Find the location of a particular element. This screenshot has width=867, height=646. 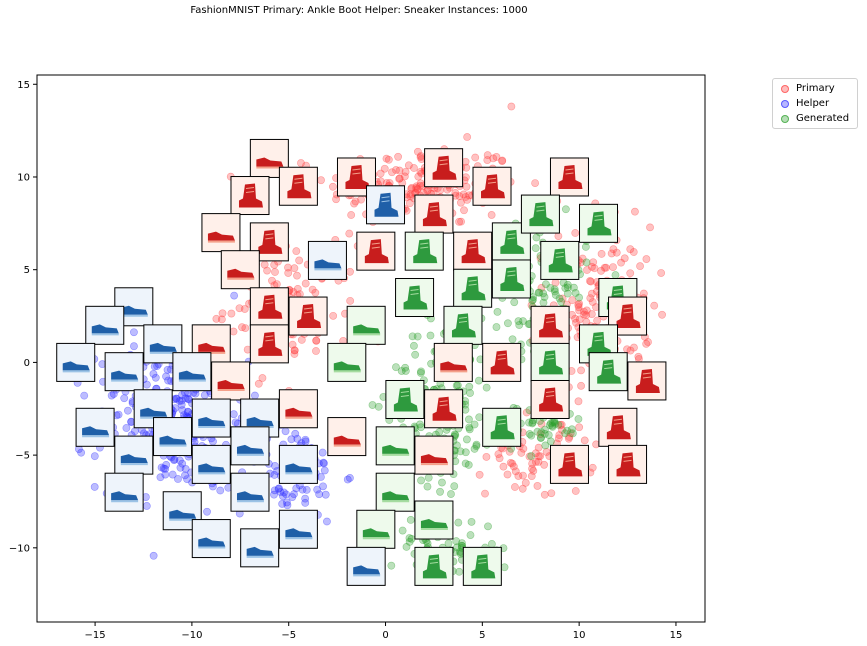

legend-entry-helper: Helper is located at coordinates (815, 103).